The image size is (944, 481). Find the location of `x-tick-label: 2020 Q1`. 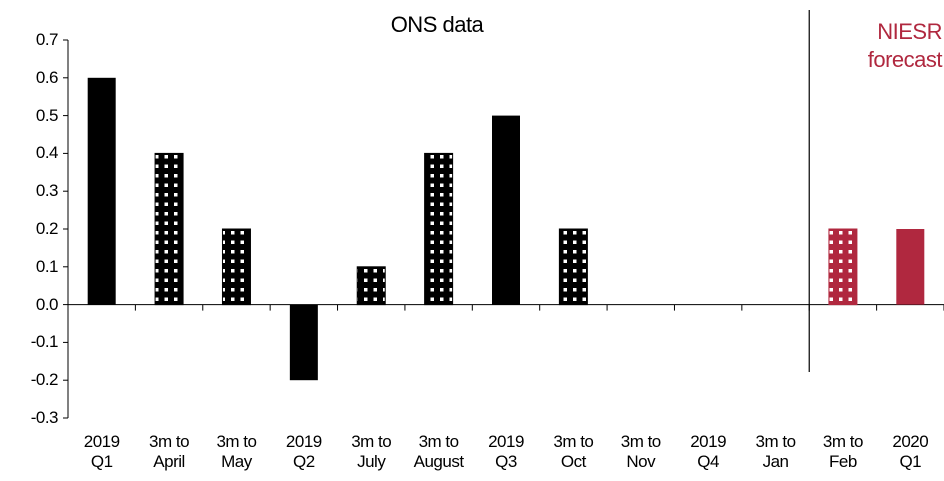

x-tick-label: 2020 Q1 is located at coordinates (910, 451).